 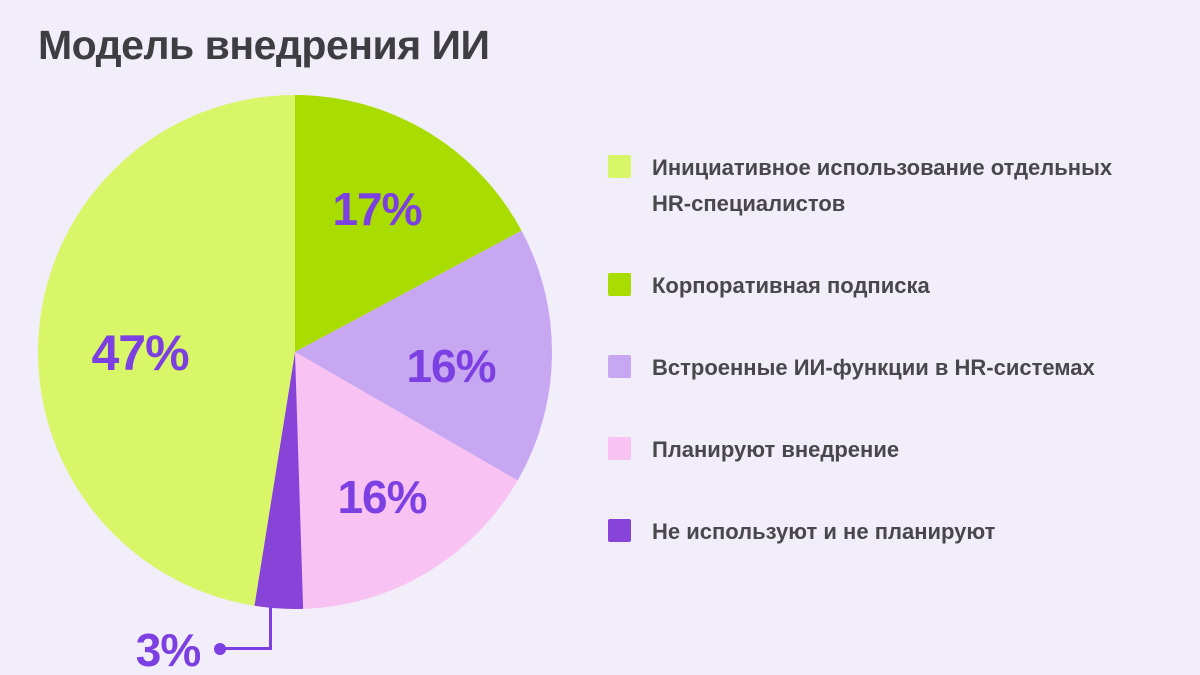 What do you see at coordinates (377, 209) in the screenshot?
I see `pie-value-label-17: 17%` at bounding box center [377, 209].